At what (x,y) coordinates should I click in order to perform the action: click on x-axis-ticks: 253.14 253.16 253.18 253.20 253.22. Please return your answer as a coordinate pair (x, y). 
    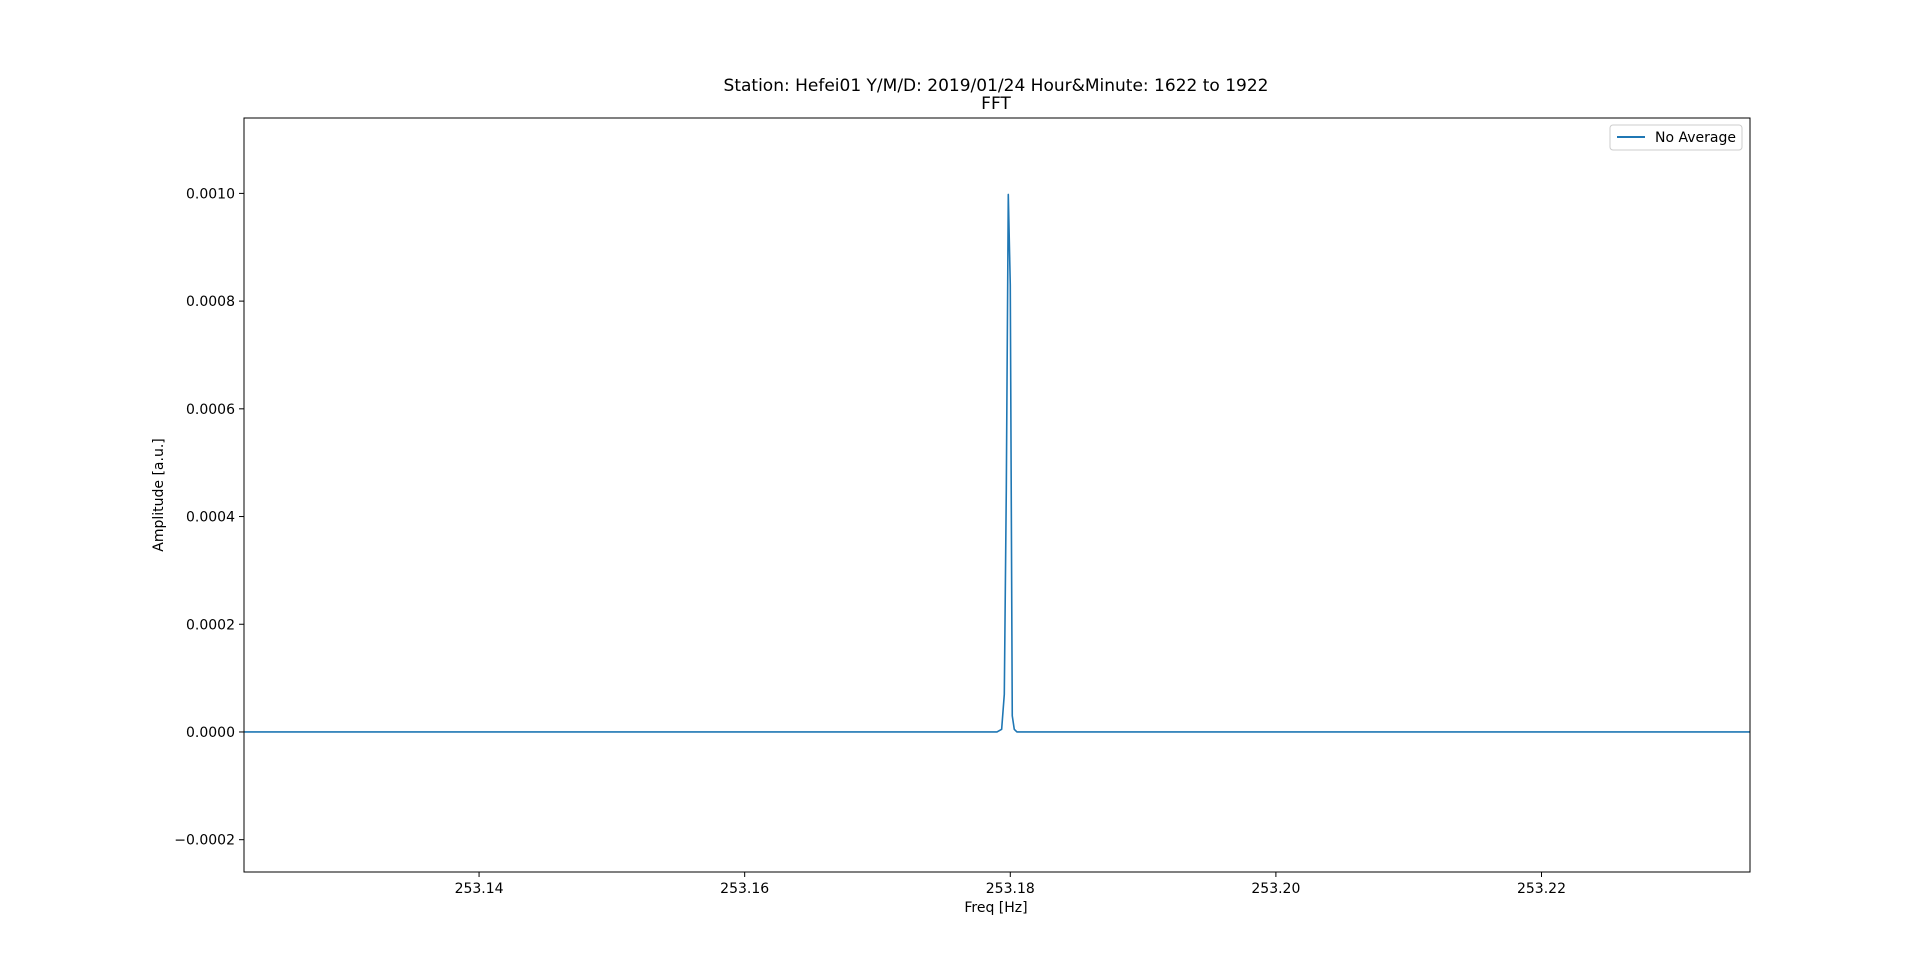
    Looking at the image, I should click on (1010, 884).